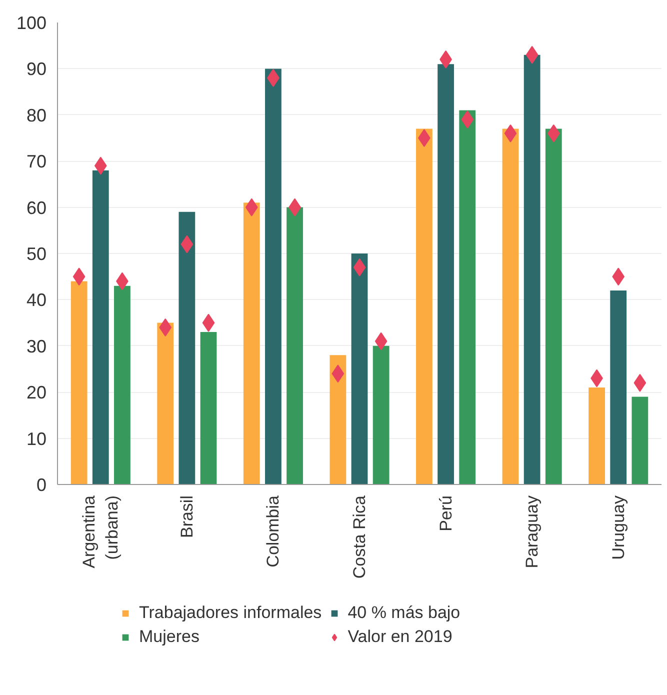 This screenshot has height=695, width=667. I want to click on x-tick-label: Colombia, so click(273, 531).